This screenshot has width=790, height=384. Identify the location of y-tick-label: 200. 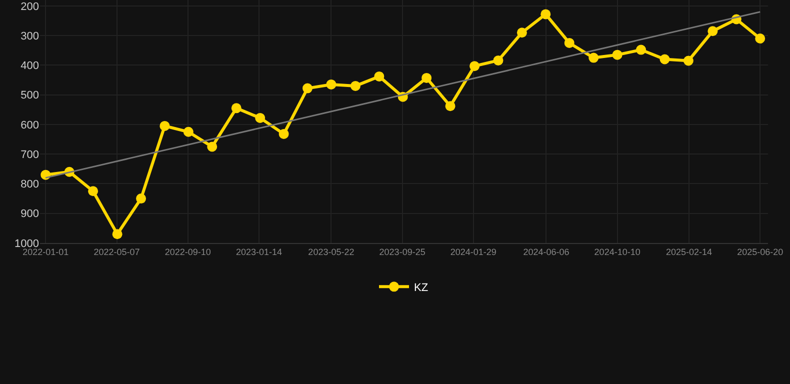
(29, 6).